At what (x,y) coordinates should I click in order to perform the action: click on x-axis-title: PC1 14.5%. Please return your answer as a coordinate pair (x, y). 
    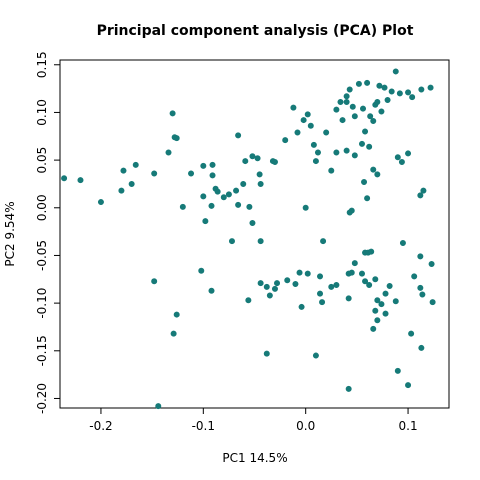
    Looking at the image, I should click on (254, 458).